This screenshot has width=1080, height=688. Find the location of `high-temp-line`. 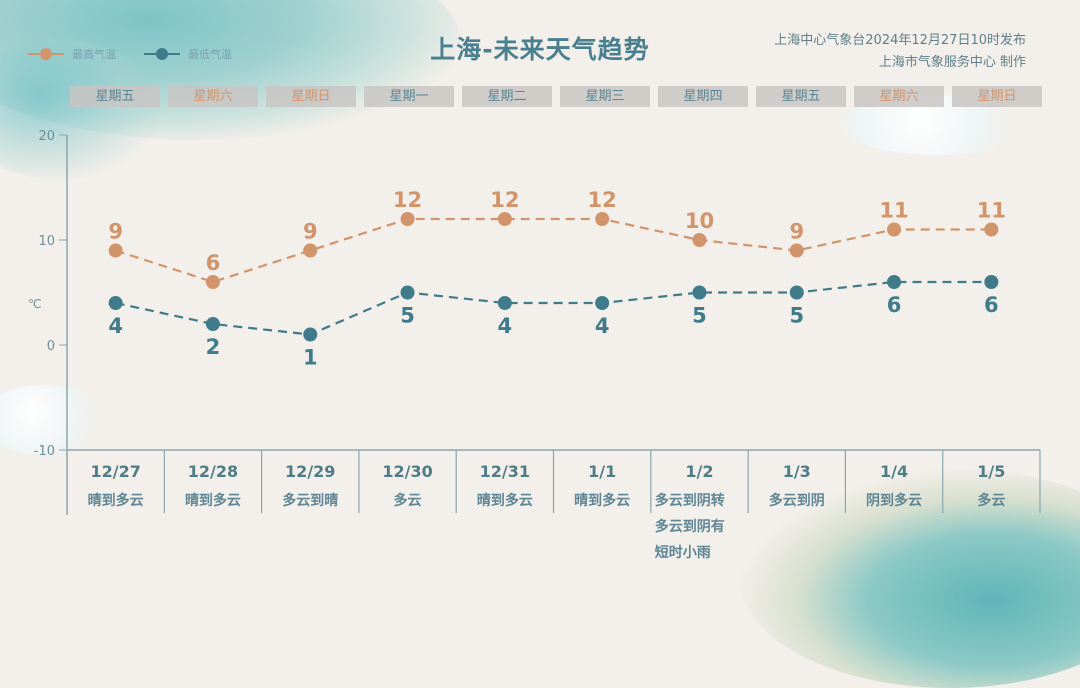

high-temp-line is located at coordinates (553, 250).